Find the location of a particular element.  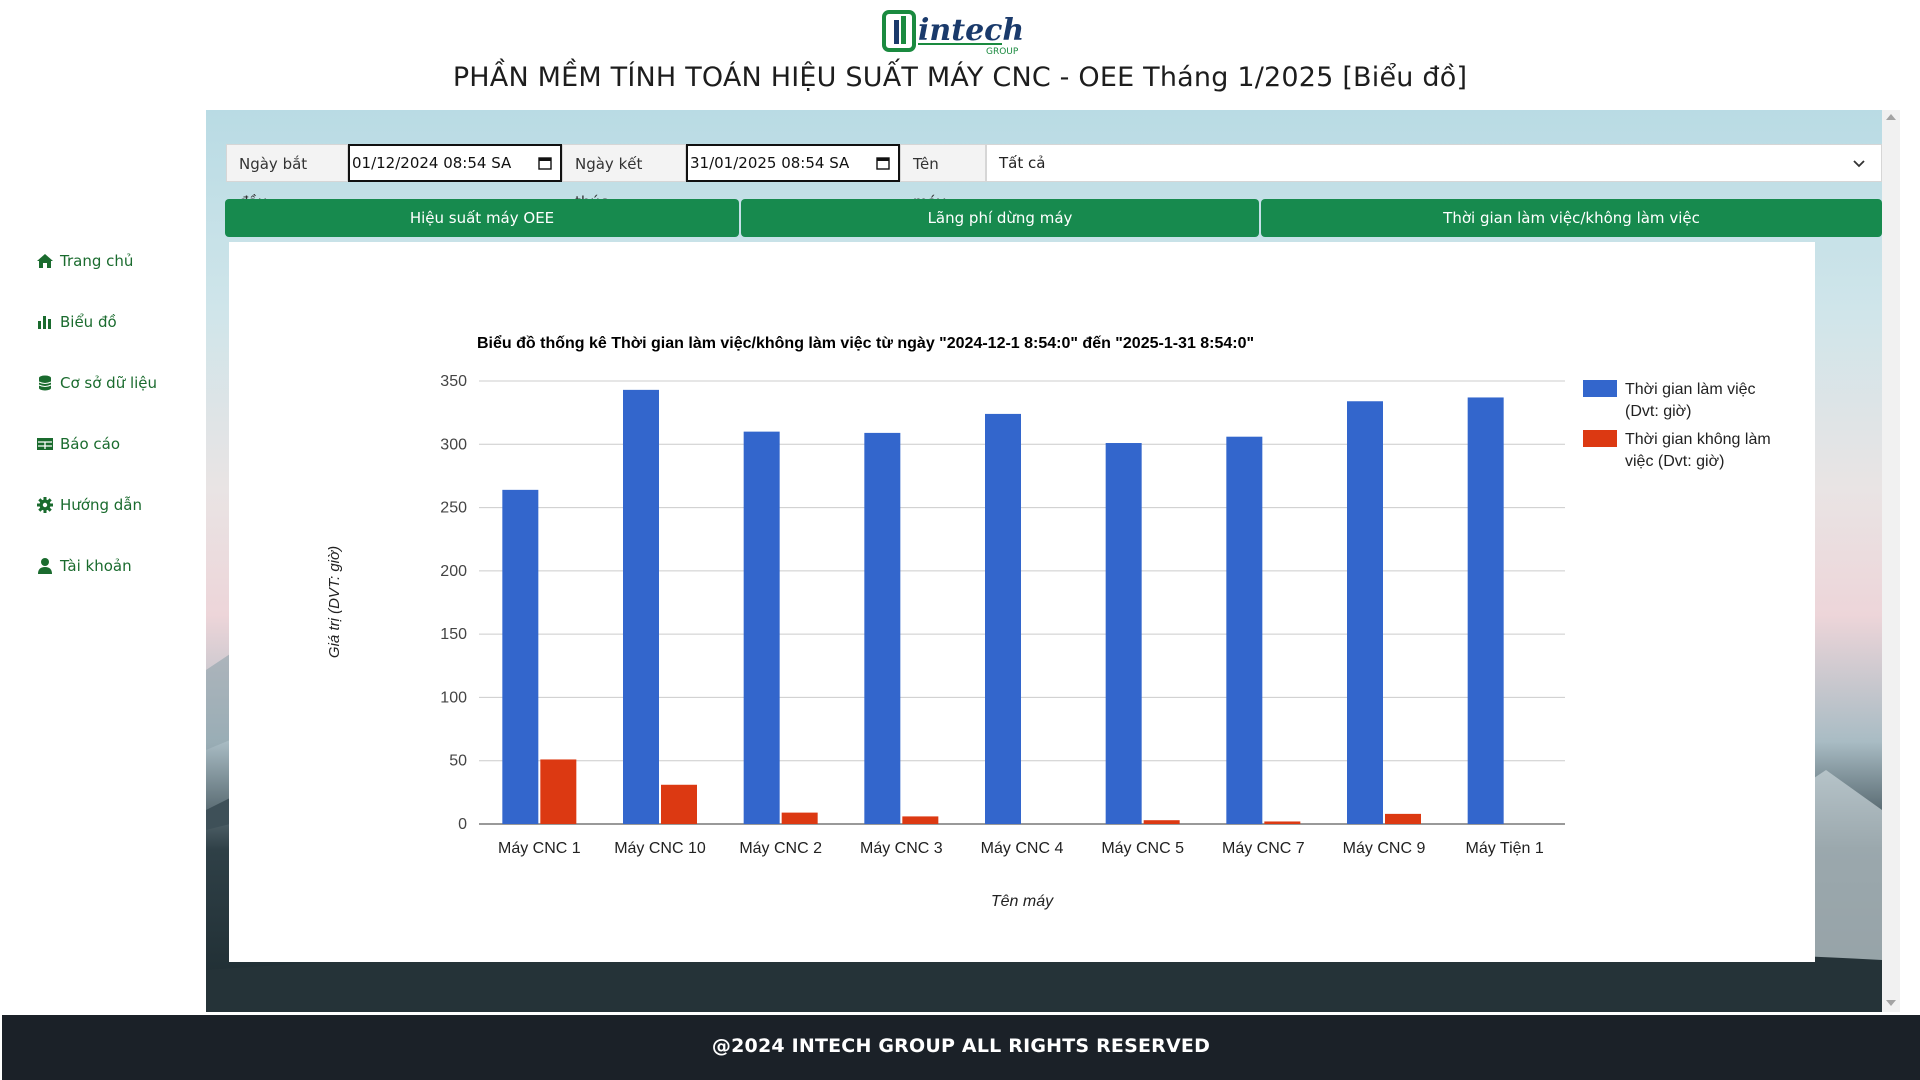

user-icon is located at coordinates (45, 566).